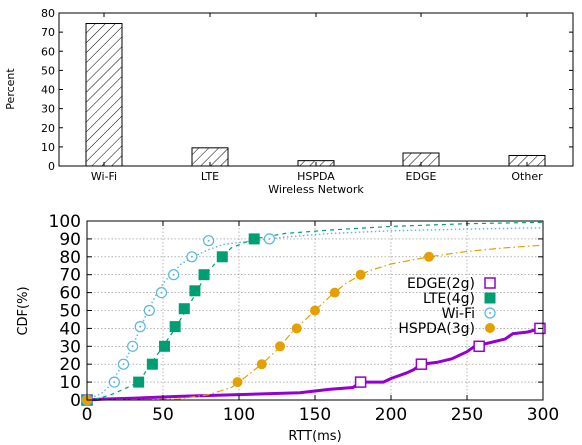  I want to click on cdf-y-tick-label: 50, so click(70, 312).